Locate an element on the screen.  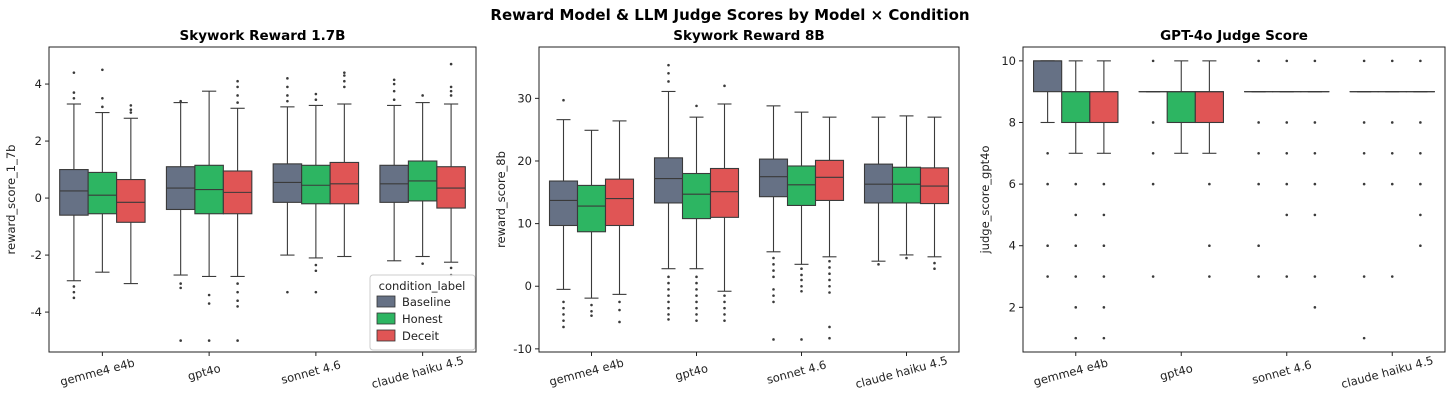
box-deceit-gemme4-e4b is located at coordinates (1104, 200).